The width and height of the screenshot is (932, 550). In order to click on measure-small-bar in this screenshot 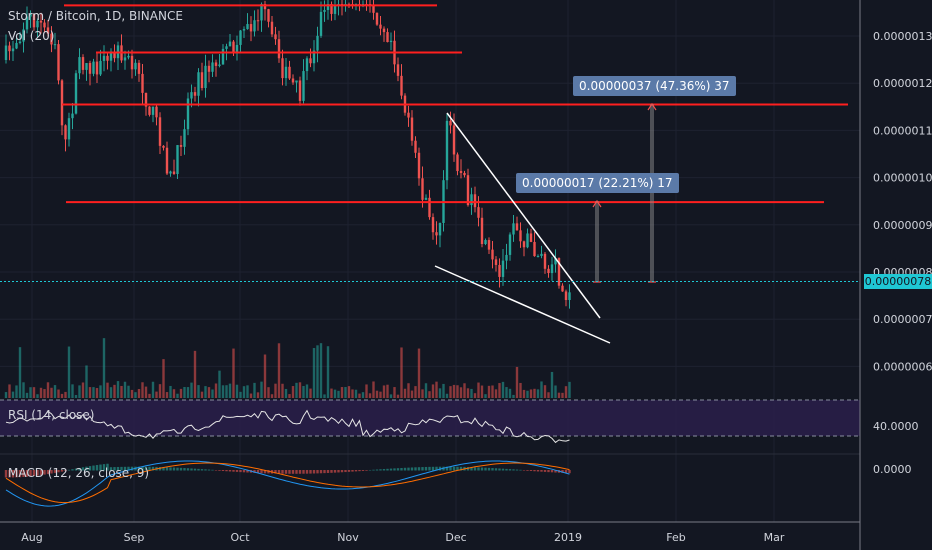, I will do `click(597, 241)`.